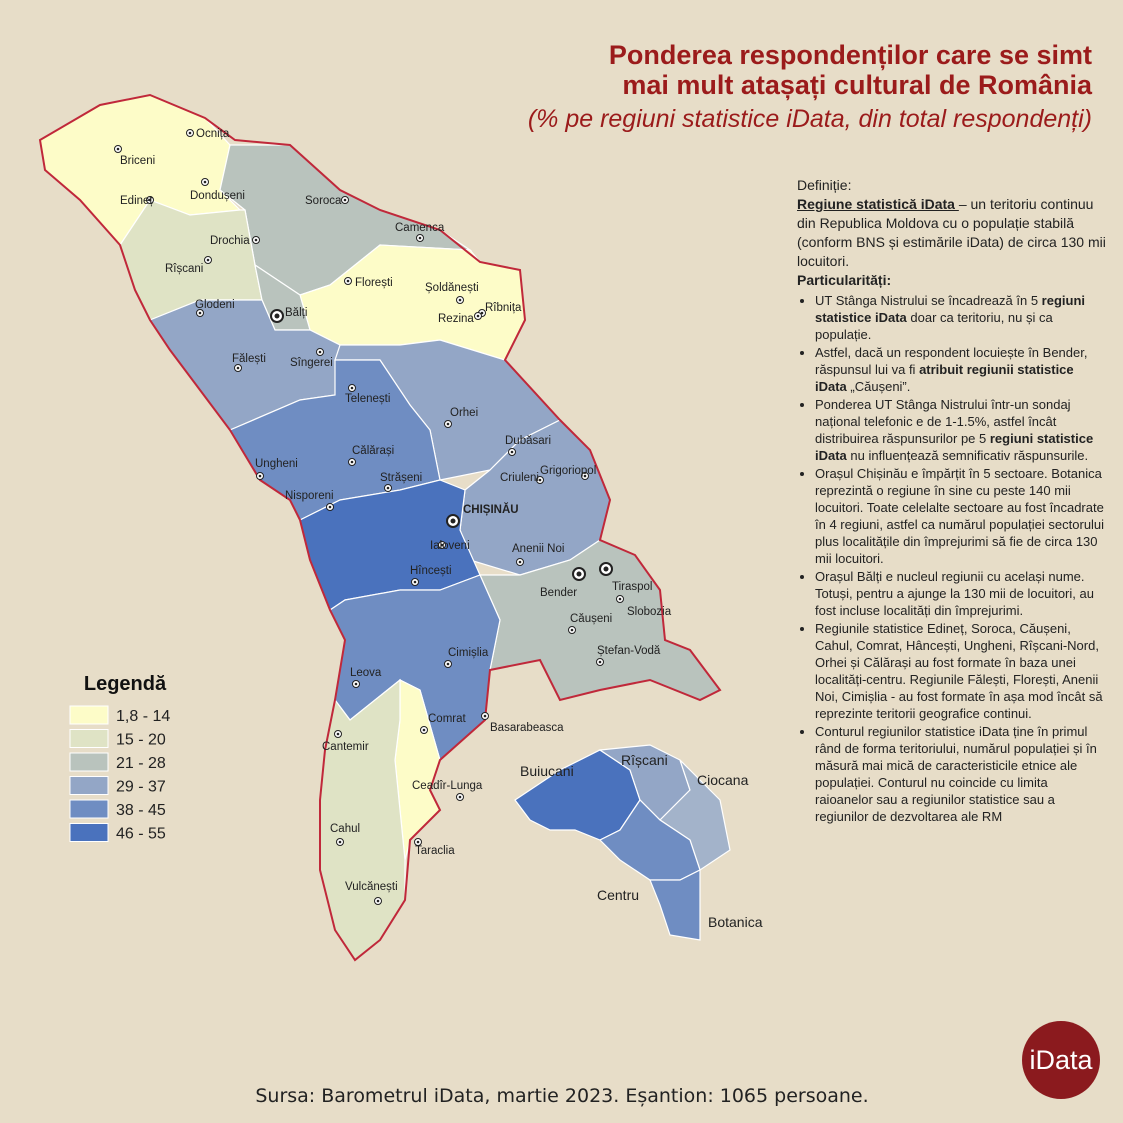 The width and height of the screenshot is (1123, 1123). Describe the element at coordinates (141, 763) in the screenshot. I see `legend-label: 21 - 28` at that location.